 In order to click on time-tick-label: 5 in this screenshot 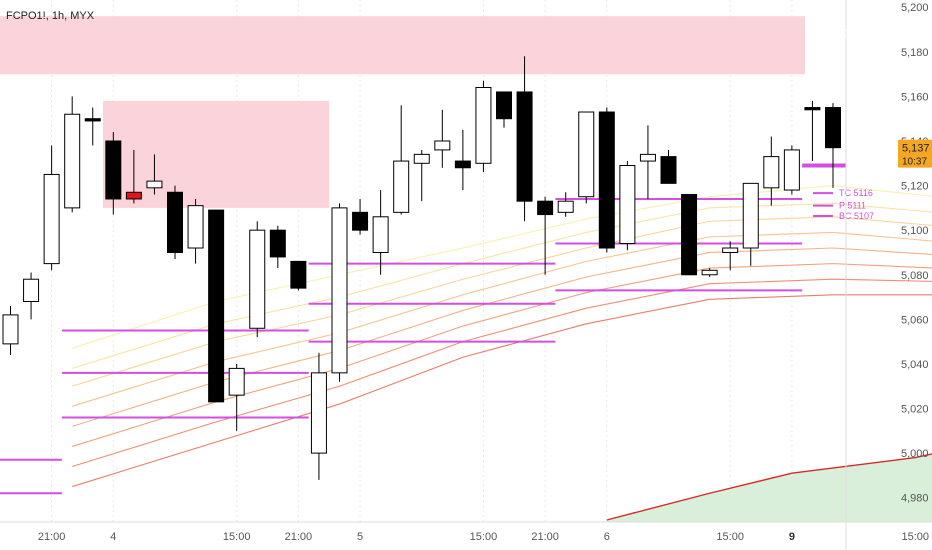, I will do `click(360, 537)`.